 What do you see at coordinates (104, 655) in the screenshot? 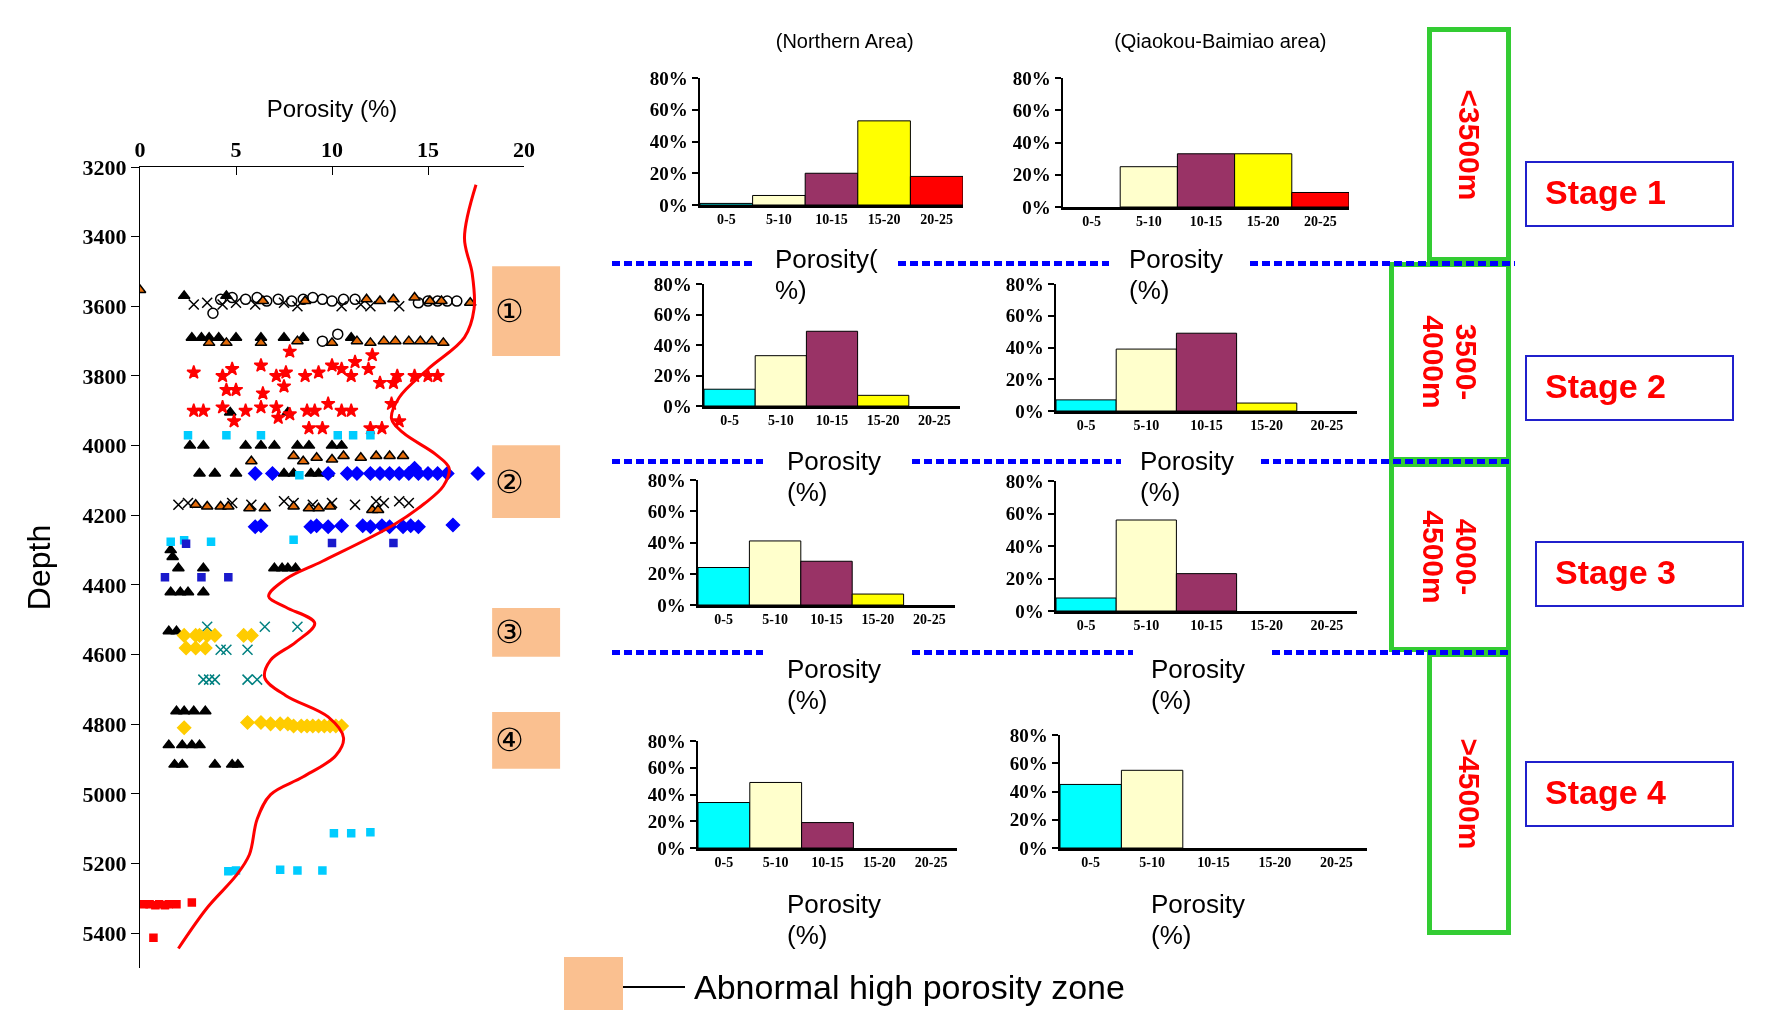
I see `y-tick-label: 4600` at bounding box center [104, 655].